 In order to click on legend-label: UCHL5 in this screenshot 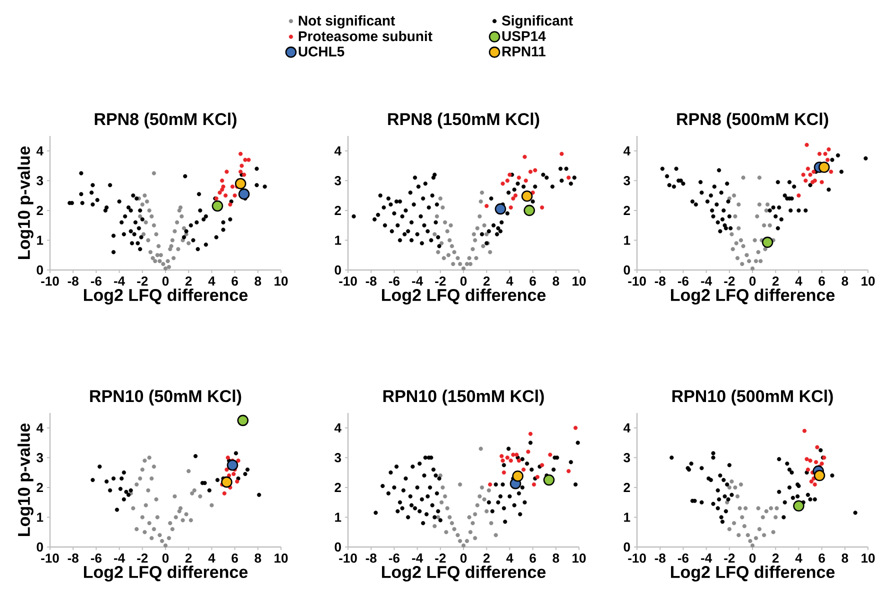, I will do `click(321, 51)`.